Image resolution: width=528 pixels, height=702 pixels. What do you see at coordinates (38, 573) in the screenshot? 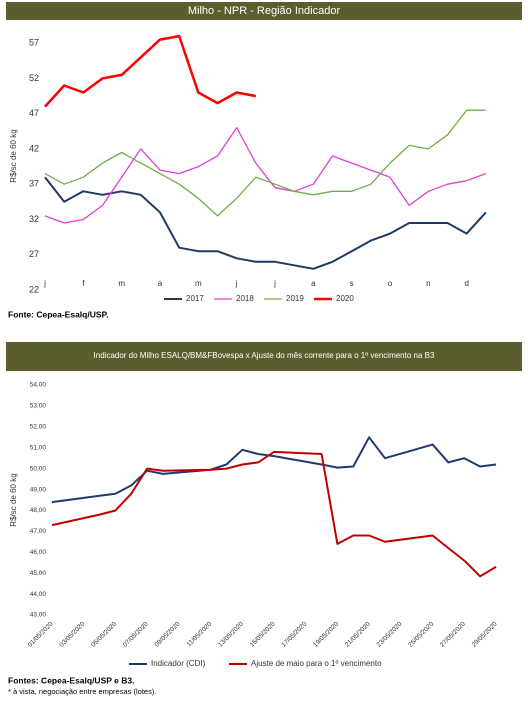
I see `y-tick-label: 45,00` at bounding box center [38, 573].